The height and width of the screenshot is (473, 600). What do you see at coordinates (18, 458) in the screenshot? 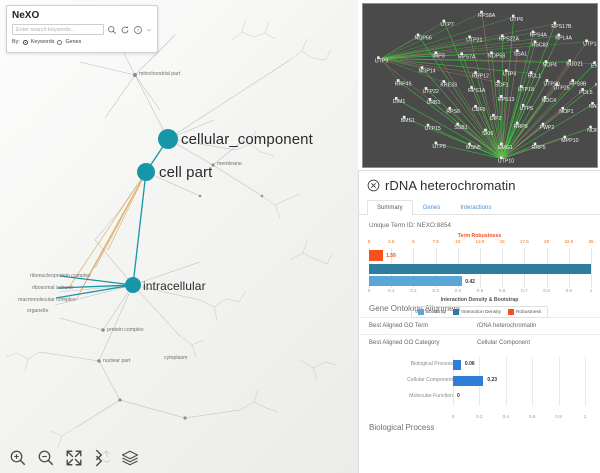
I see `zoom-in-icon` at bounding box center [18, 458].